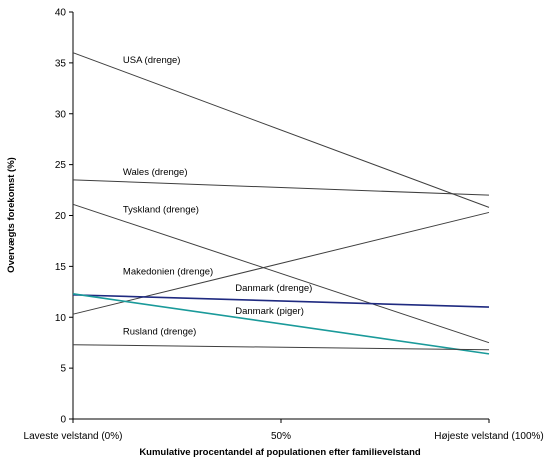 This screenshot has height=472, width=550. I want to click on series-label: Makedonien (drenge), so click(168, 272).